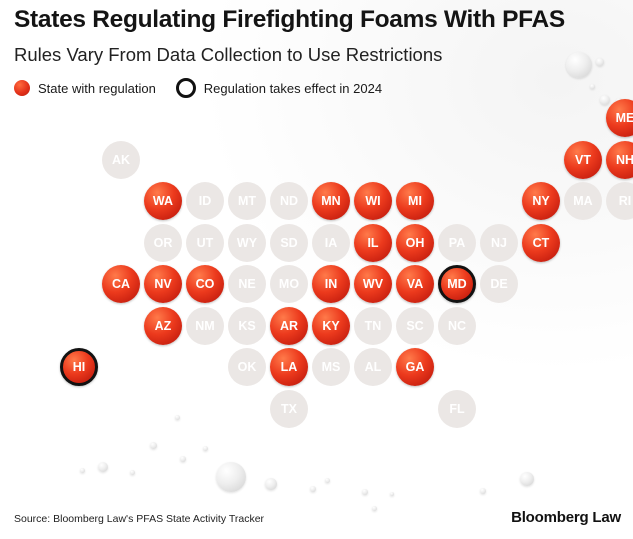 The width and height of the screenshot is (633, 539). Describe the element at coordinates (457, 284) in the screenshot. I see `state-md: MD` at that location.